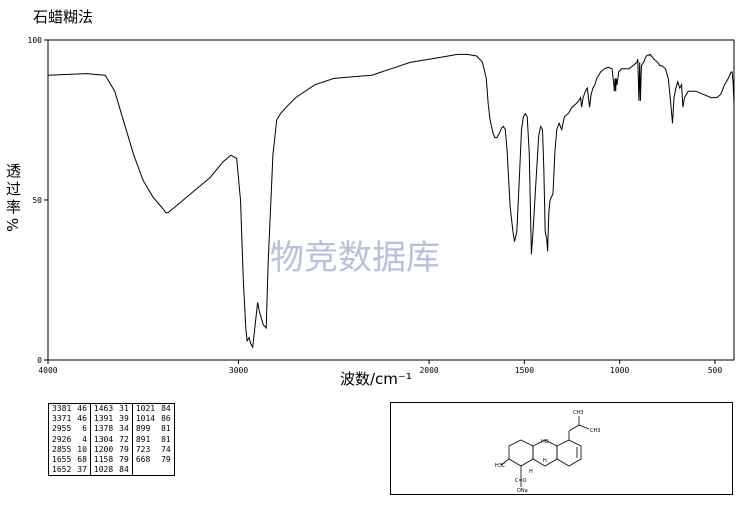 The height and width of the screenshot is (510, 737). I want to click on peak-transmittance: 39, so click(124, 419).